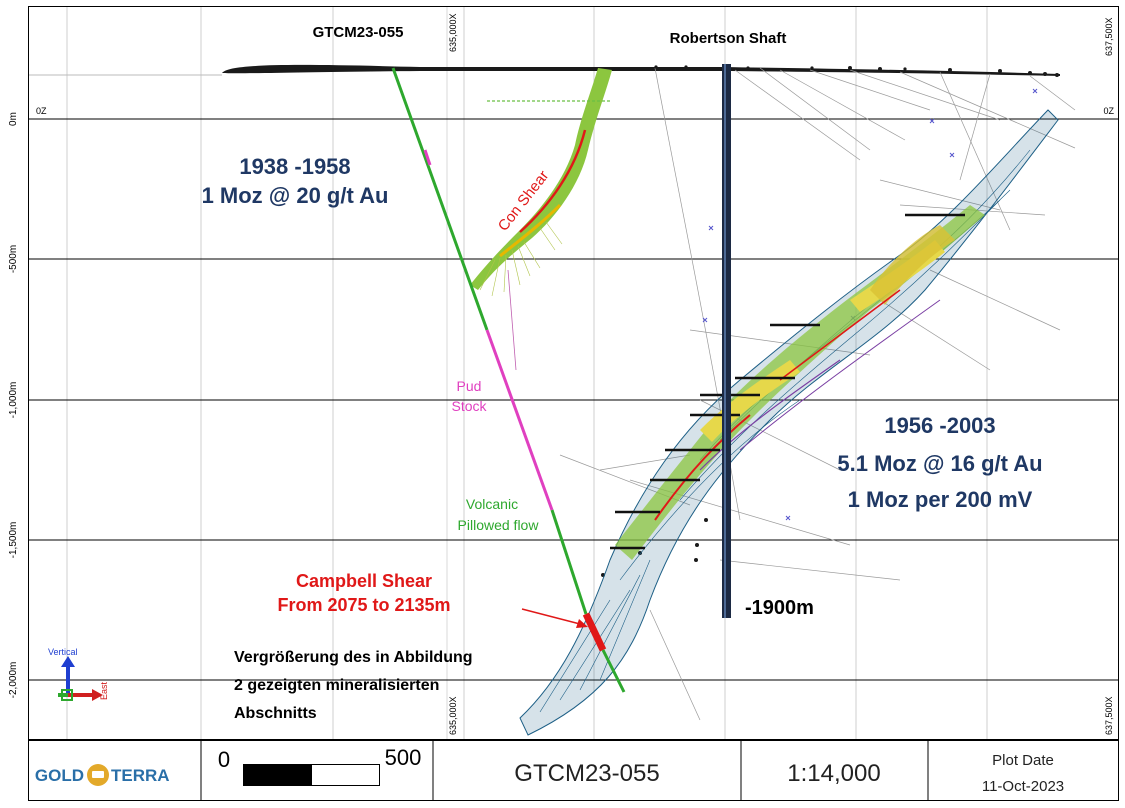 This screenshot has height=808, width=1125. What do you see at coordinates (499, 525) in the screenshot?
I see `volcanic-label-2: Pillowed flow` at bounding box center [499, 525].